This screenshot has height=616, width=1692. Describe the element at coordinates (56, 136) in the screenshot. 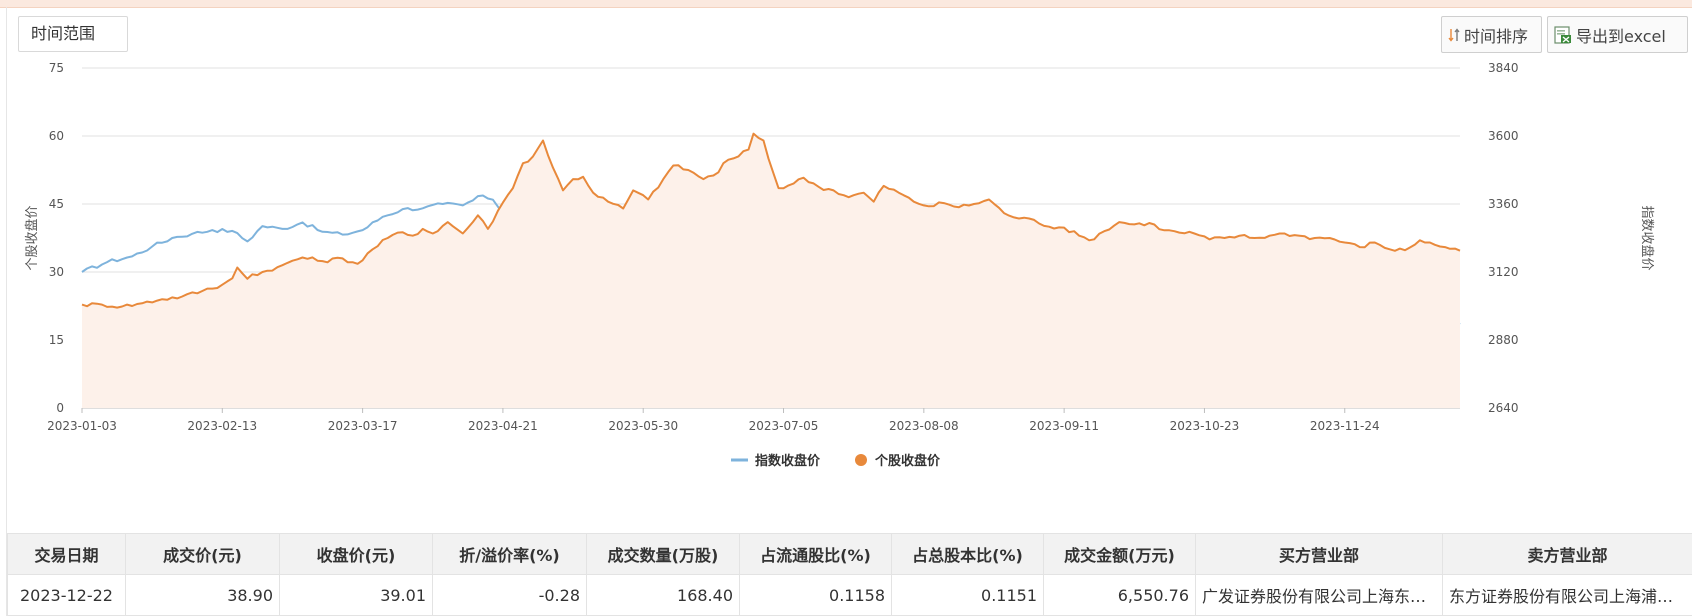

I see `y-tick-label-left: 60` at that location.